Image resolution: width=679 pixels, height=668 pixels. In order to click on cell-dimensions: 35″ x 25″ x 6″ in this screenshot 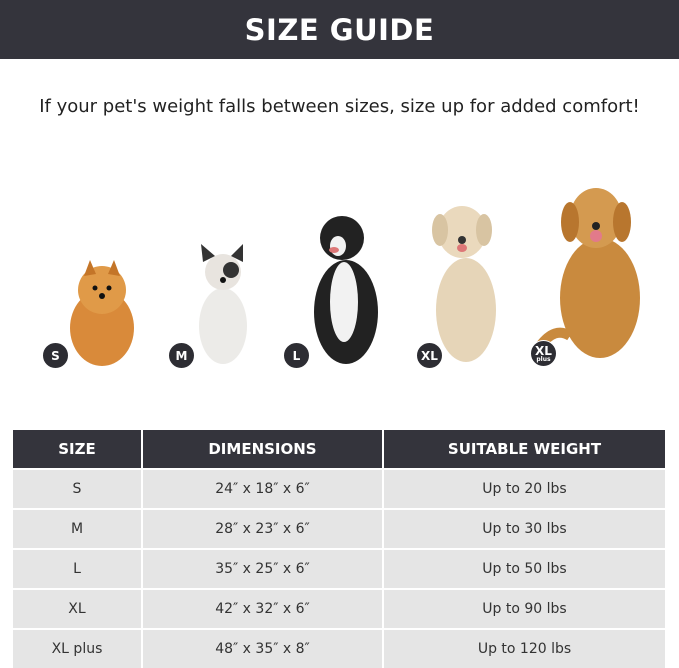, I will do `click(263, 568)`.